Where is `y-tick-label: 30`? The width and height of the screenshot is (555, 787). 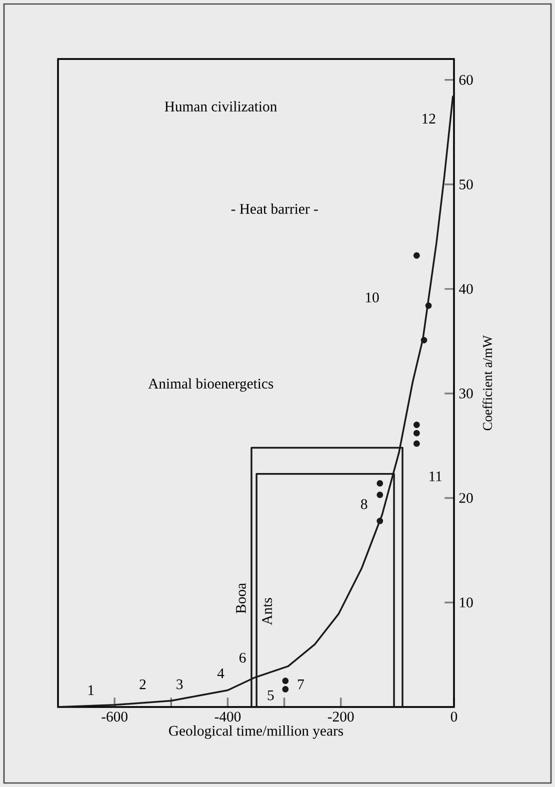 y-tick-label: 30 is located at coordinates (466, 393).